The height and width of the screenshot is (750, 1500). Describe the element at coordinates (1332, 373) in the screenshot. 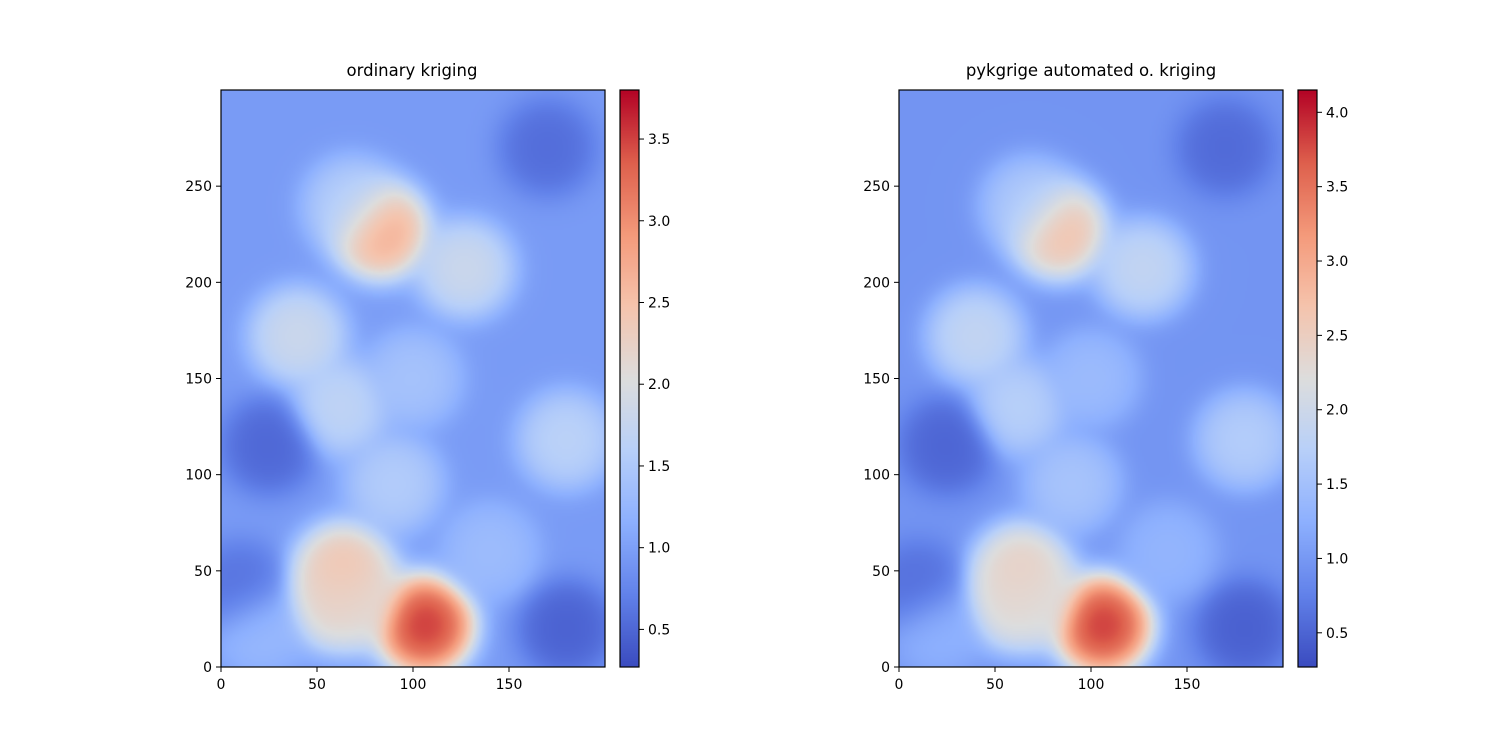

I see `colorbar-axis: 0.5 1.0 1.5 2.0 2.5 3.0 3.5 4.0` at that location.